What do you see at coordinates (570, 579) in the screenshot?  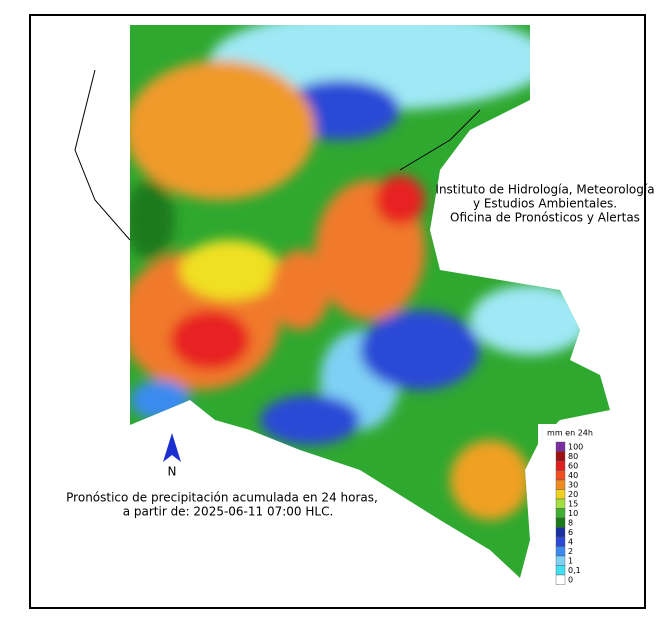 I see `legend-label: 0` at bounding box center [570, 579].